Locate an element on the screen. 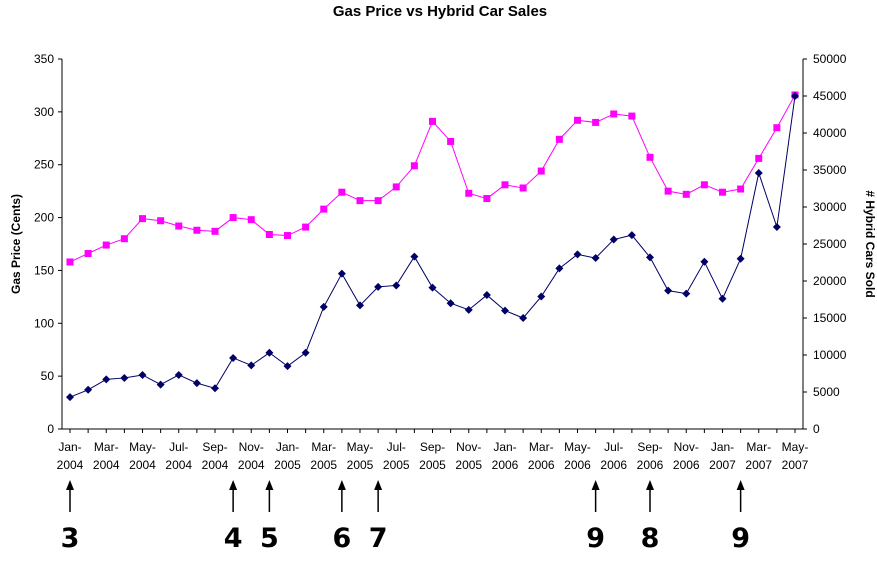  right-tick-label: 45000 is located at coordinates (830, 96).